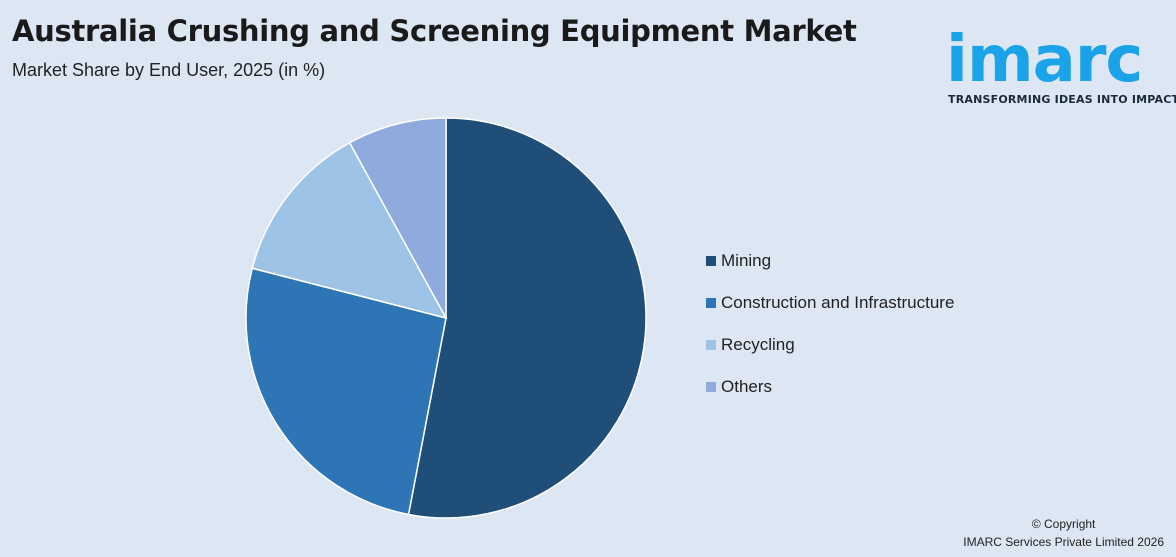 This screenshot has width=1176, height=557. What do you see at coordinates (1062, 99) in the screenshot?
I see `logo-tagline: TRANSFORMING IDEAS INTO IMPACT` at bounding box center [1062, 99].